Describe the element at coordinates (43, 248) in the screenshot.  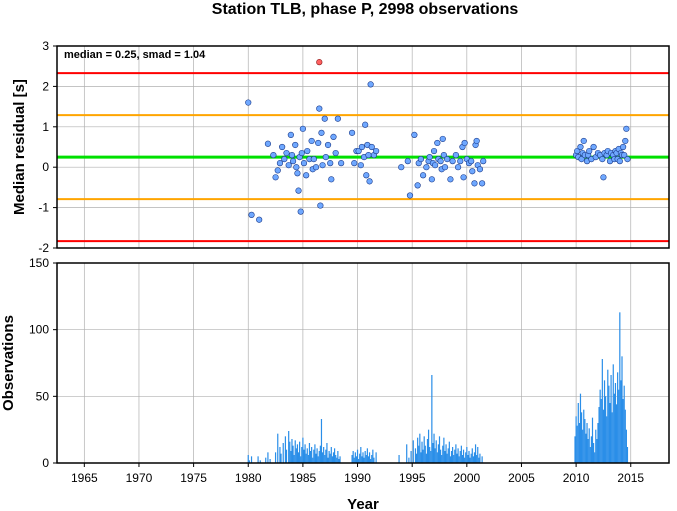
I see `residual-y-tick-label: -2` at that location.